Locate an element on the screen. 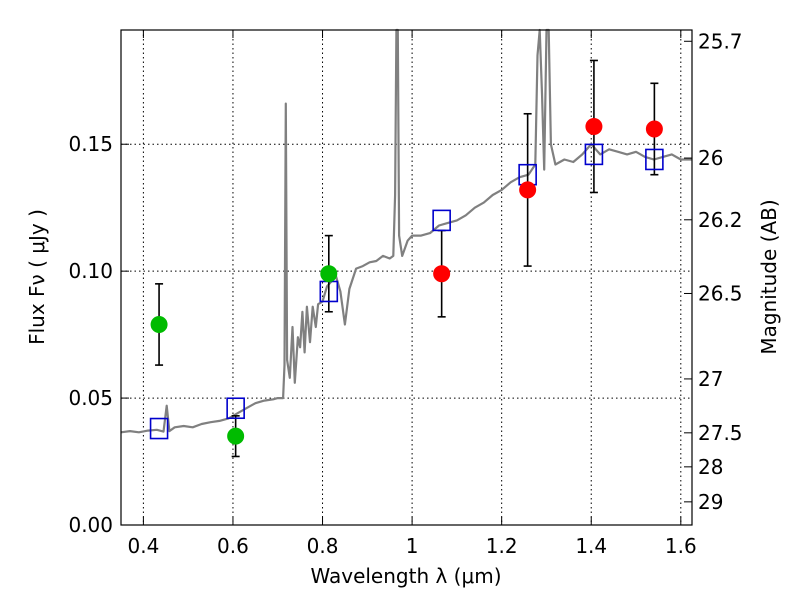  mag-tick-label: 25.7 is located at coordinates (720, 41).